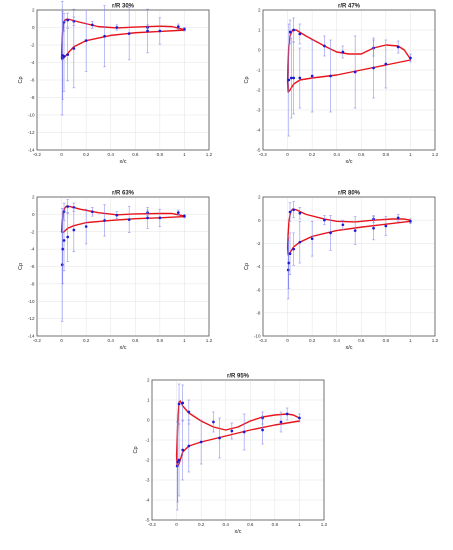  Describe the element at coordinates (61, 154) in the screenshot. I see `x-tick-label: 0` at that location.